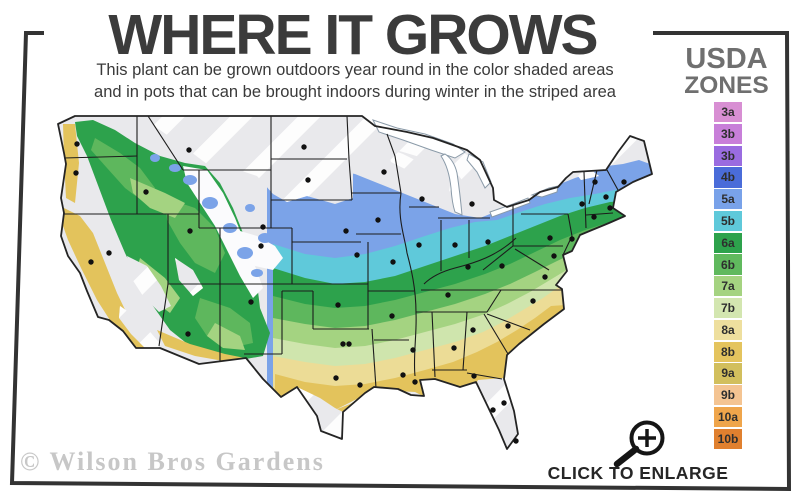 The height and width of the screenshot is (500, 800). I want to click on legend-zone-chip: 6b, so click(728, 264).